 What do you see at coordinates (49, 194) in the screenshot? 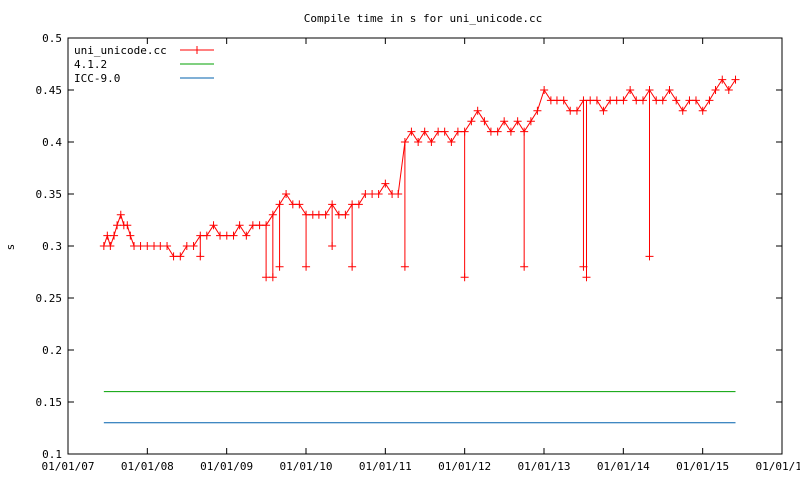
I see `y-tick-label: 0.35` at bounding box center [49, 194].